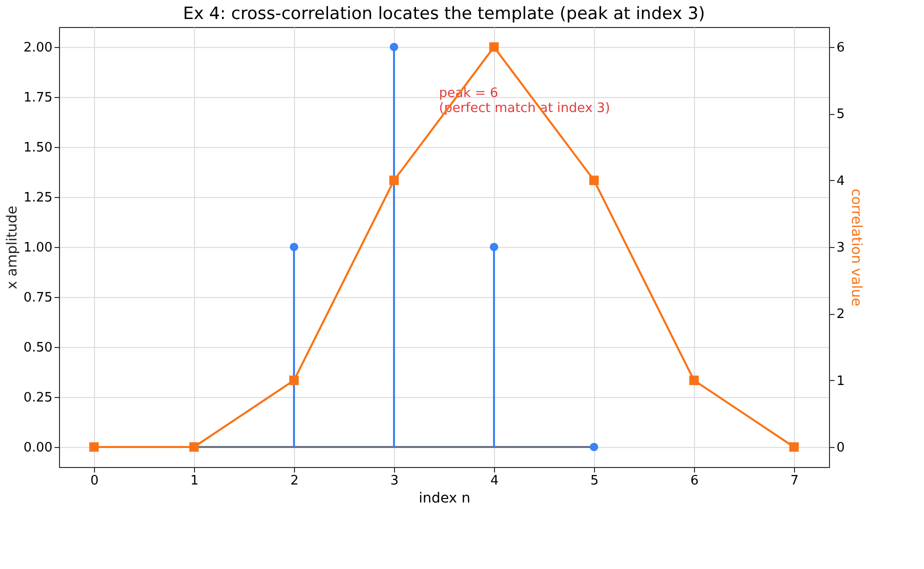 This screenshot has width=924, height=569. Describe the element at coordinates (840, 314) in the screenshot. I see `y2-tick-label: 2` at that location.